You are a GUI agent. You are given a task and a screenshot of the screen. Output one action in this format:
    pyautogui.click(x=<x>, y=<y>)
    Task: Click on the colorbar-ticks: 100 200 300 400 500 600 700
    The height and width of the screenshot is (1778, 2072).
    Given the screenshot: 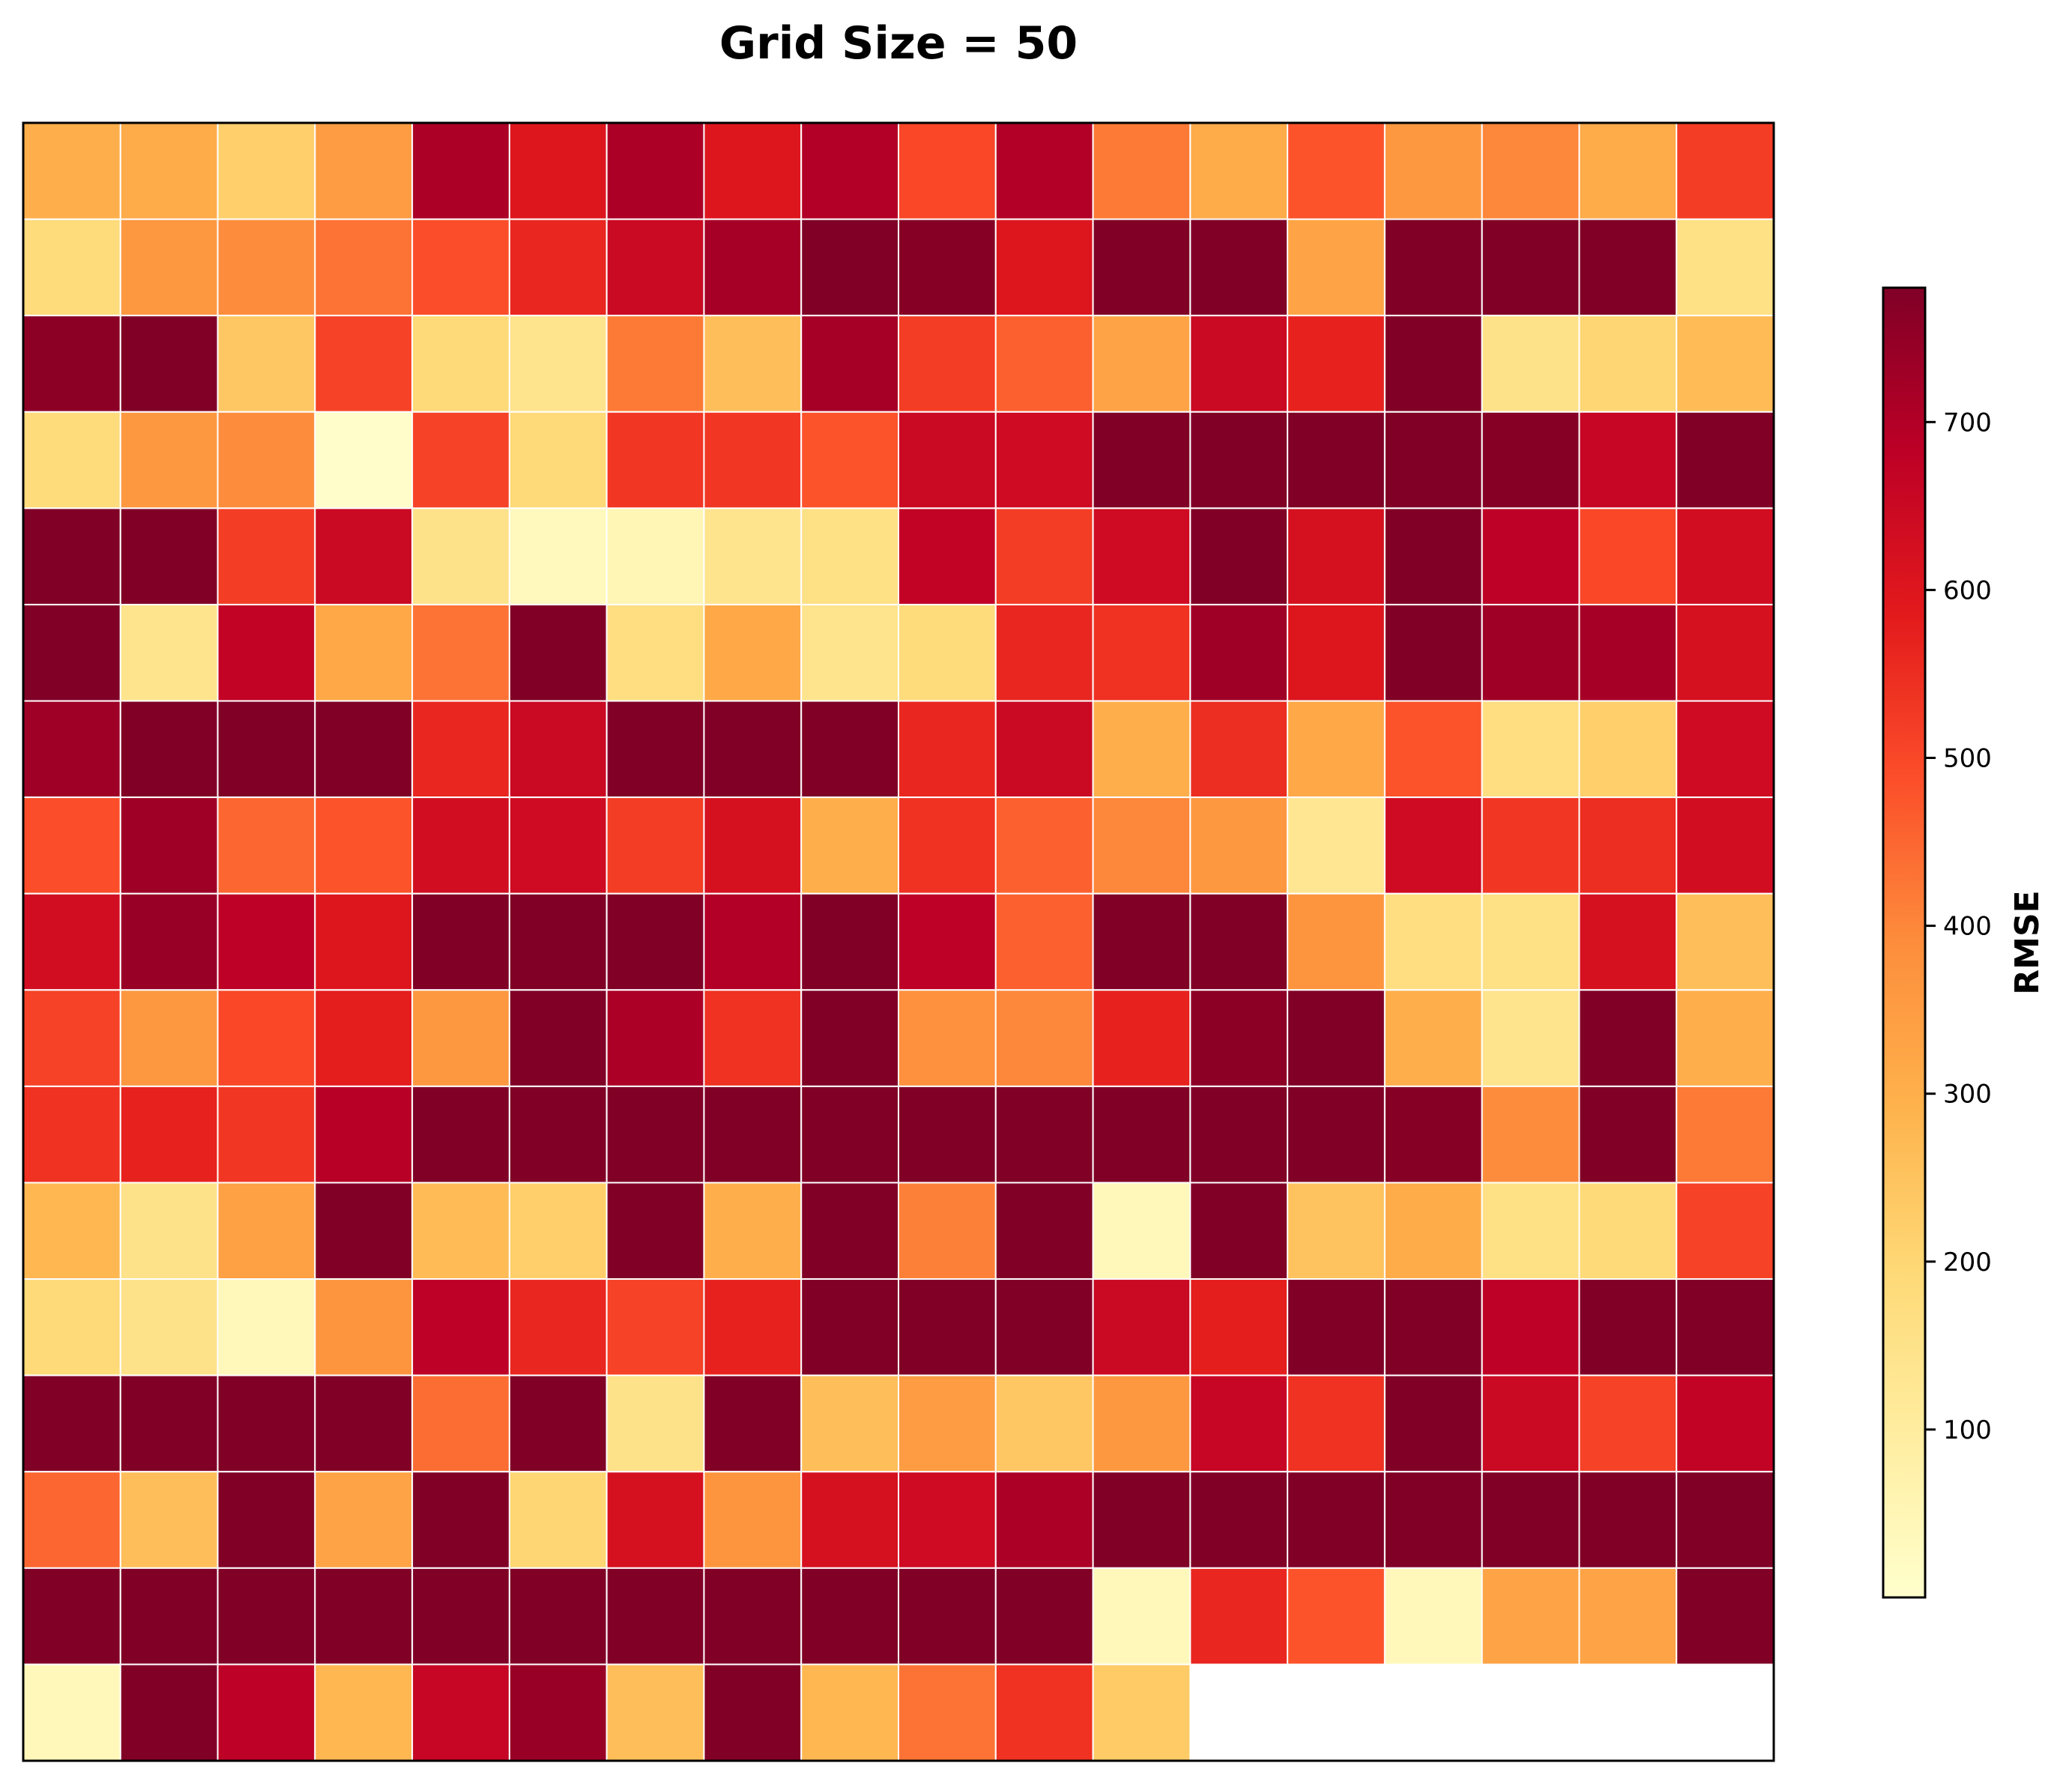 What is the action you would take?
    pyautogui.click(x=1958, y=927)
    